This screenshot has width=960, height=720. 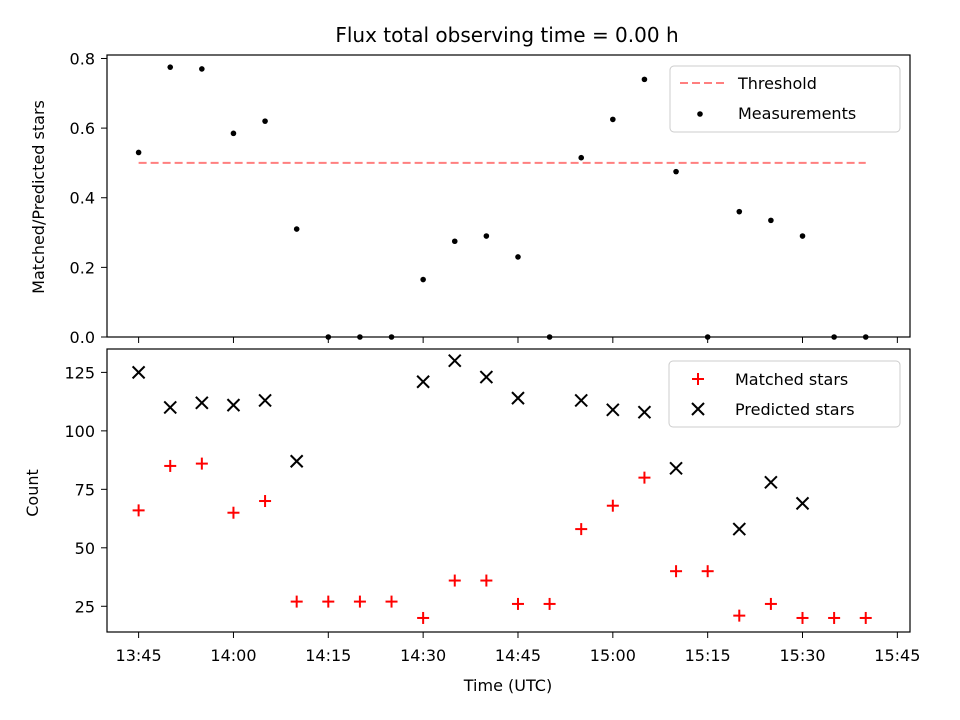 What do you see at coordinates (518, 340) in the screenshot?
I see `top-x-axis` at bounding box center [518, 340].